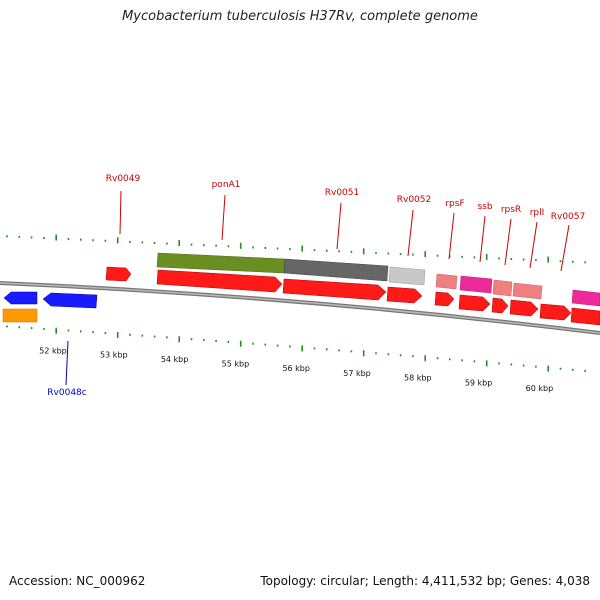 This screenshot has width=600, height=600. Describe the element at coordinates (70, 300) in the screenshot. I see `Rv0048c-cds-arrow` at that location.